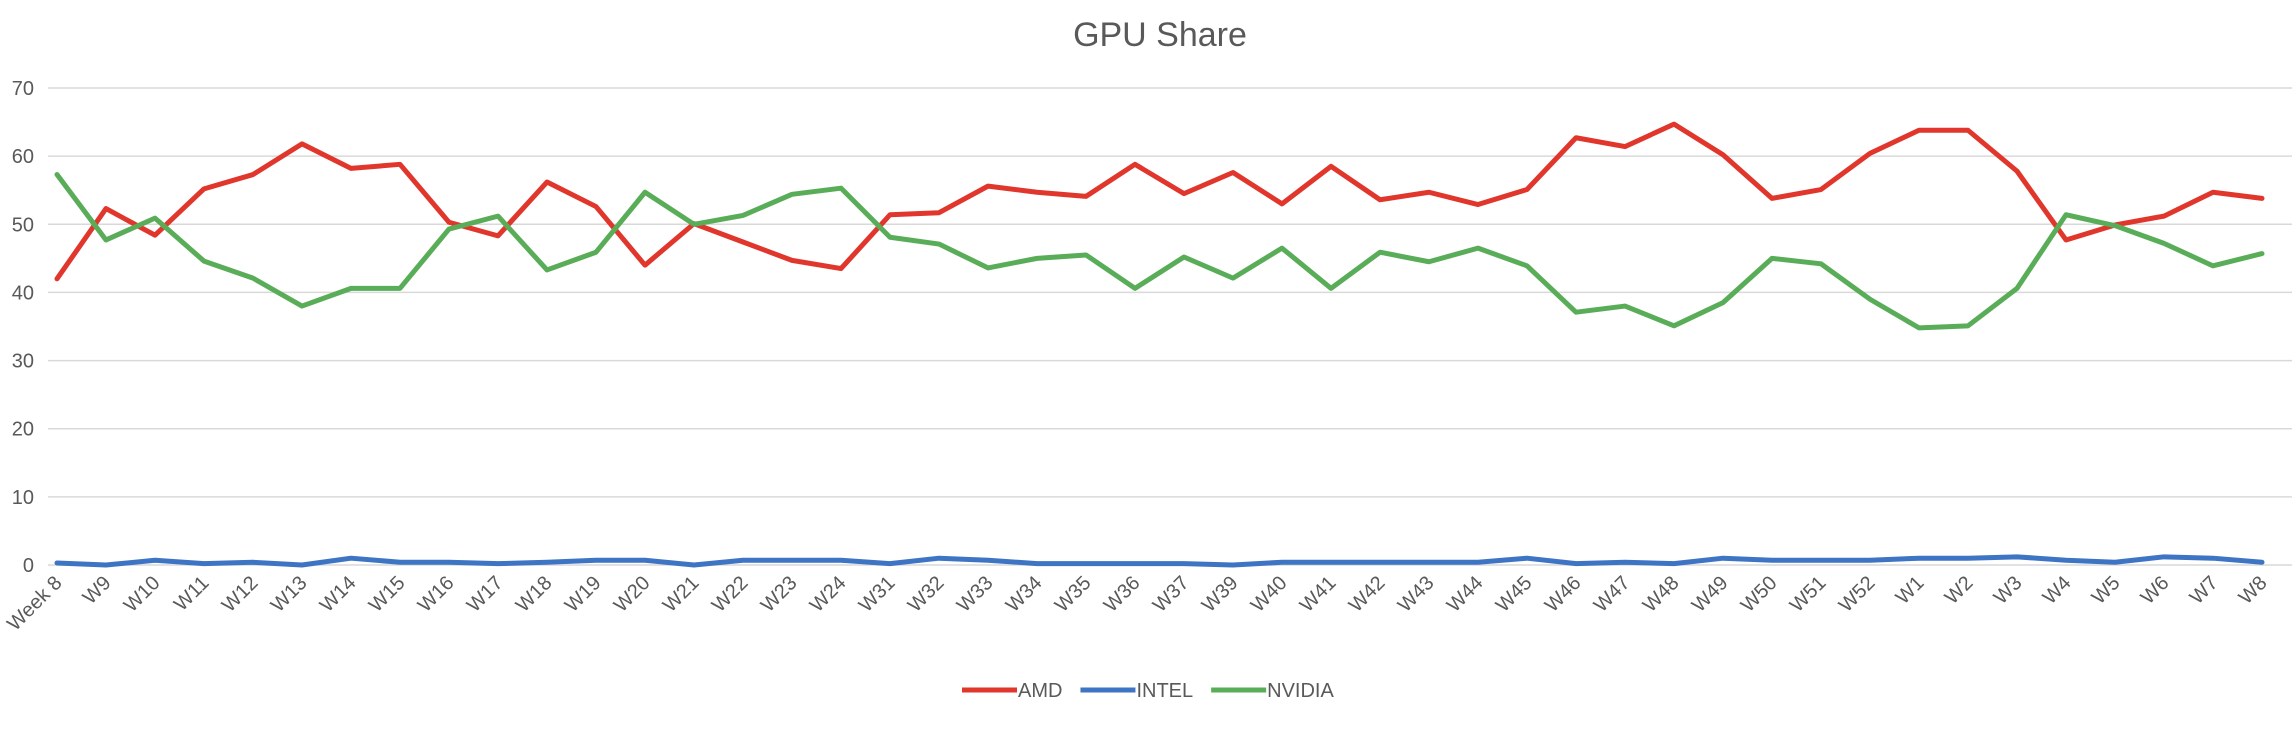 The image size is (2292, 730). I want to click on x-tick-label: W42, so click(1367, 594).